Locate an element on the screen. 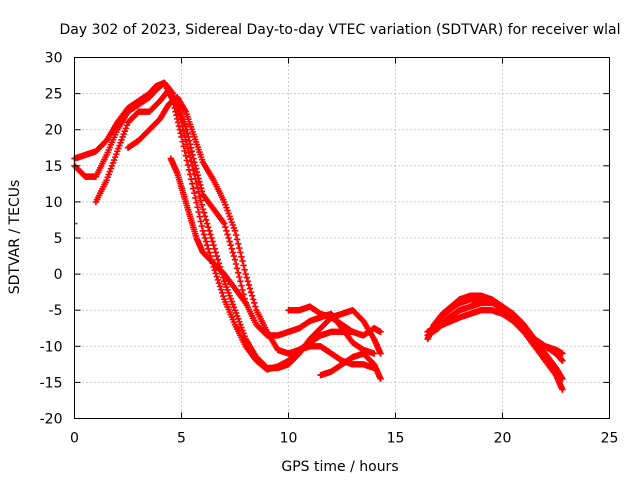 This screenshot has height=480, width=640. x-tick-label: 10 is located at coordinates (289, 439).